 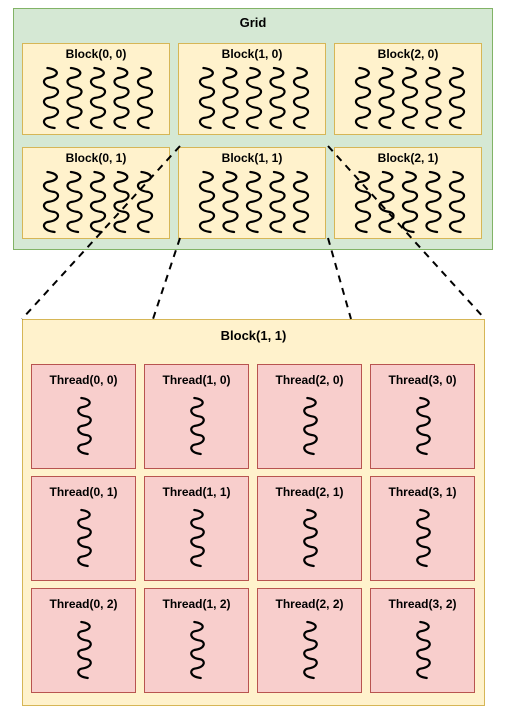 I want to click on thread-3-0: Thread(3, 0), so click(x=422, y=416).